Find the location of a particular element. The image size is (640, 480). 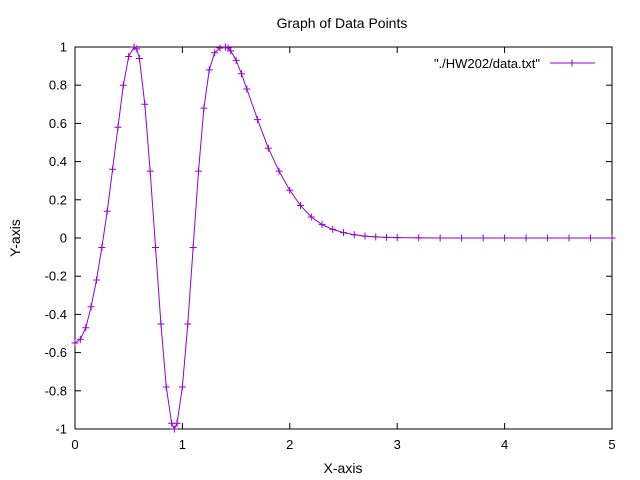

legend-label: "./HW202/data.txt" is located at coordinates (487, 63).